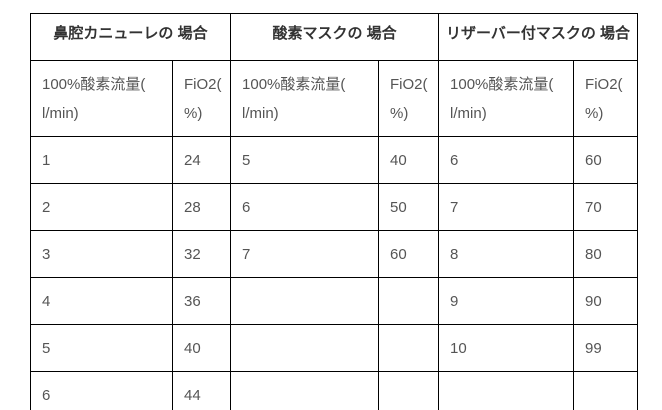 This screenshot has height=410, width=662. I want to click on table-cell: 4, so click(101, 301).